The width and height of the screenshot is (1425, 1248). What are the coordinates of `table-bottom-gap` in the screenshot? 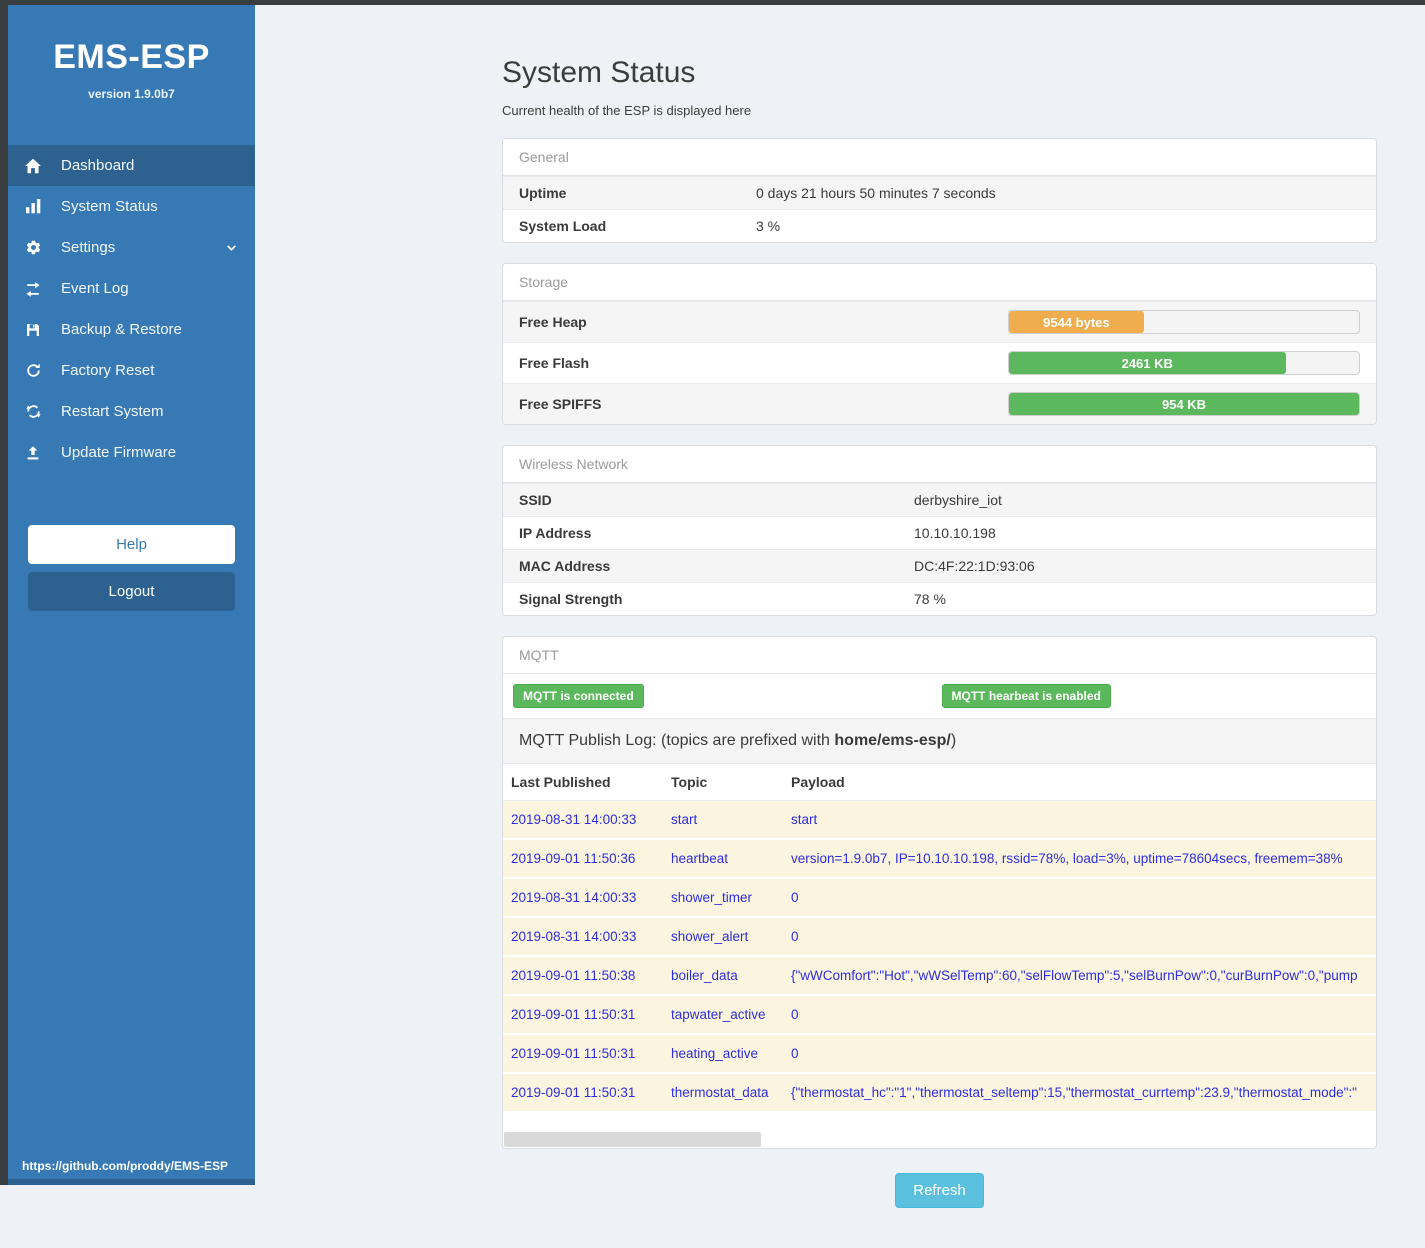 It's located at (939, 1122).